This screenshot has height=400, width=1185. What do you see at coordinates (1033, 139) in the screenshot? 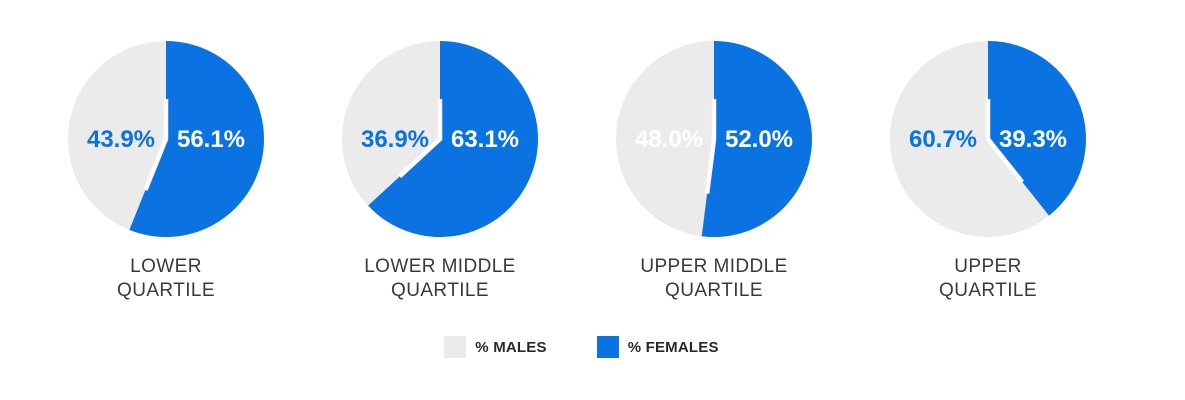
I see `females-value-label: 39.3%` at bounding box center [1033, 139].